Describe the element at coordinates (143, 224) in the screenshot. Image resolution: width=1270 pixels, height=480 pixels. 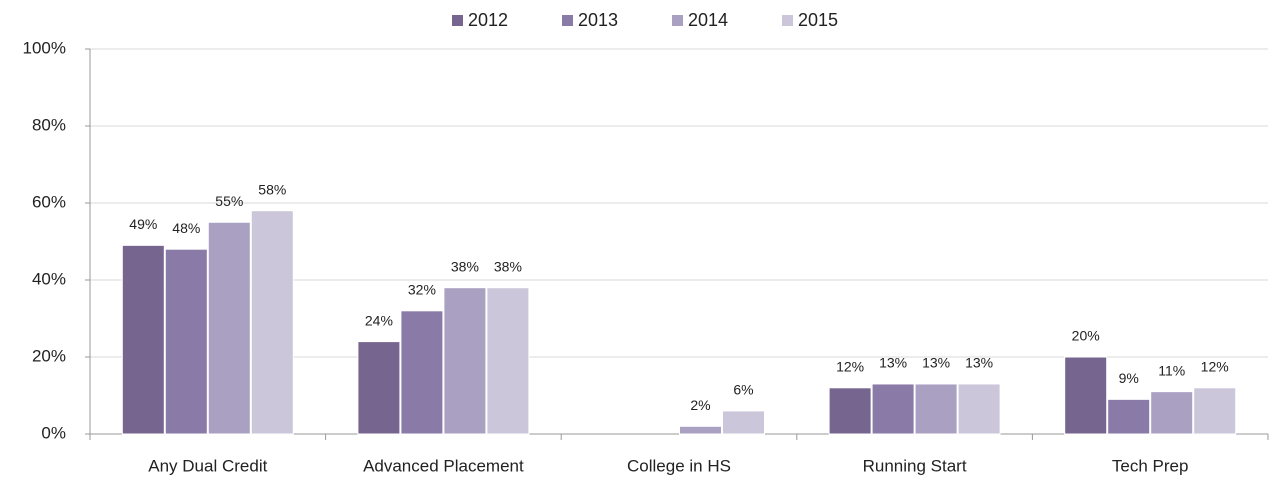
I see `data-label: 49%` at that location.